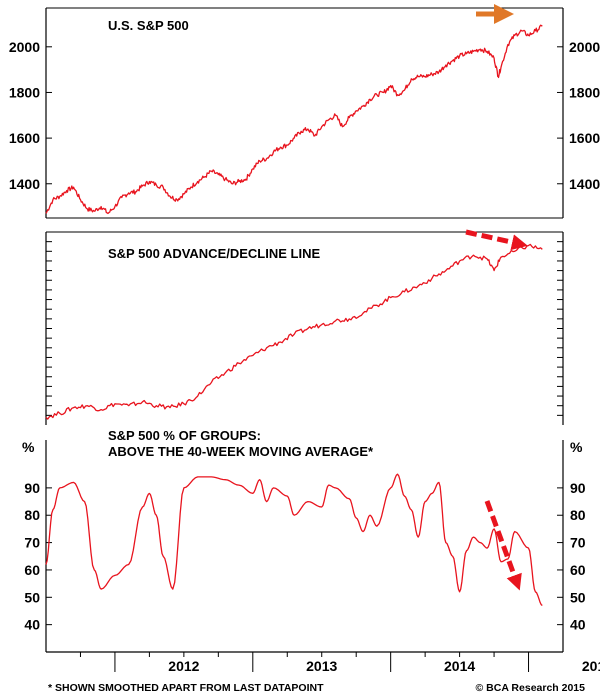 The height and width of the screenshot is (699, 600). I want to click on advance-decline-trend-arrow, so click(496, 240).